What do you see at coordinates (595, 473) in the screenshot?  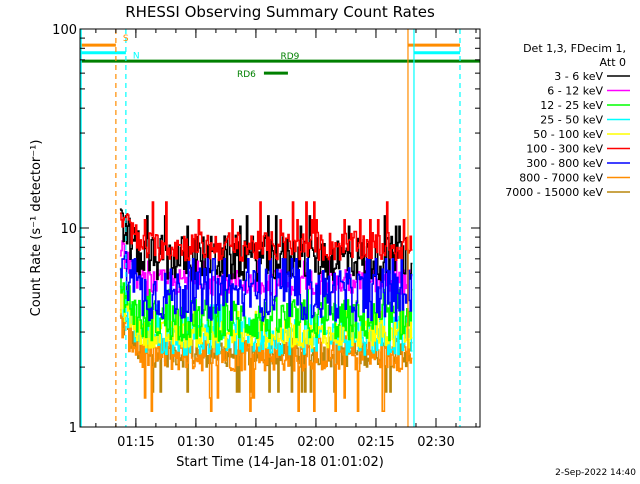 I see `footer-date: 2-Sep-2022 14:40` at bounding box center [595, 473].